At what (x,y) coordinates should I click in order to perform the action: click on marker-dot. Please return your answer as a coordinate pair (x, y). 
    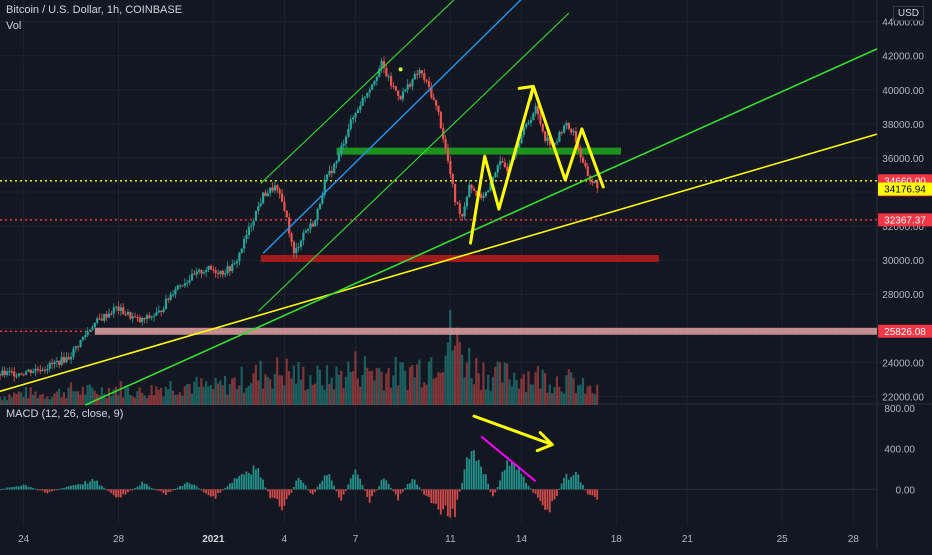
    Looking at the image, I should click on (400, 69).